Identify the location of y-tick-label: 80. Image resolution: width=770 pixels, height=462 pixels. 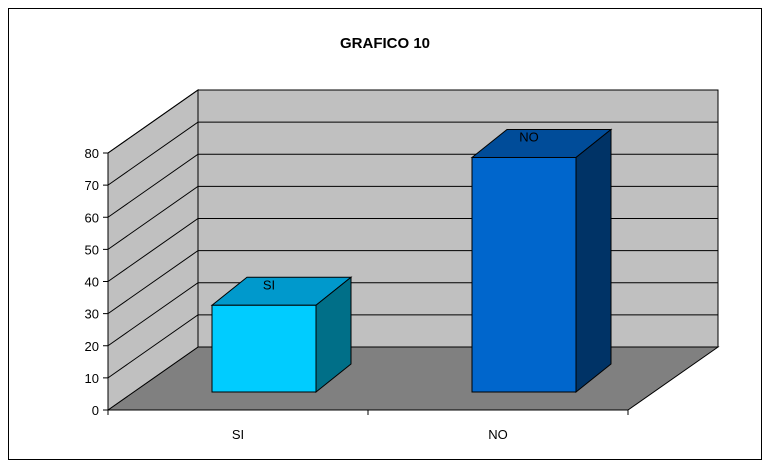
(92, 153).